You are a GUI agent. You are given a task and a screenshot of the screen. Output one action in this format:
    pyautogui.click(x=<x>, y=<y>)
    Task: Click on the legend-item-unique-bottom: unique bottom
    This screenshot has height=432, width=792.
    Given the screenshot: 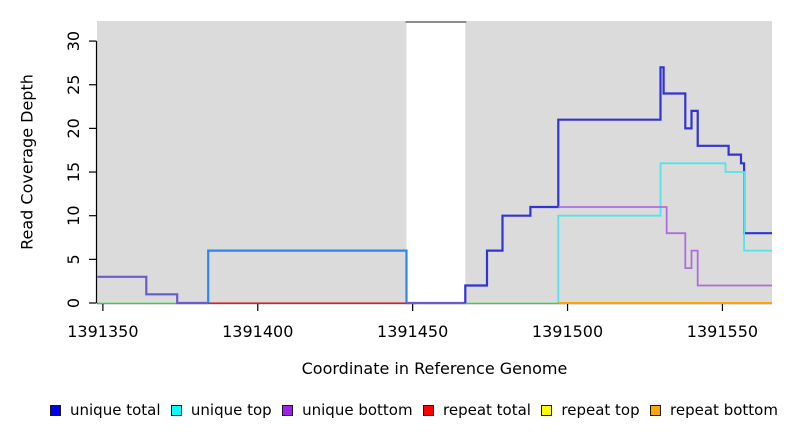 What is the action you would take?
    pyautogui.click(x=347, y=410)
    